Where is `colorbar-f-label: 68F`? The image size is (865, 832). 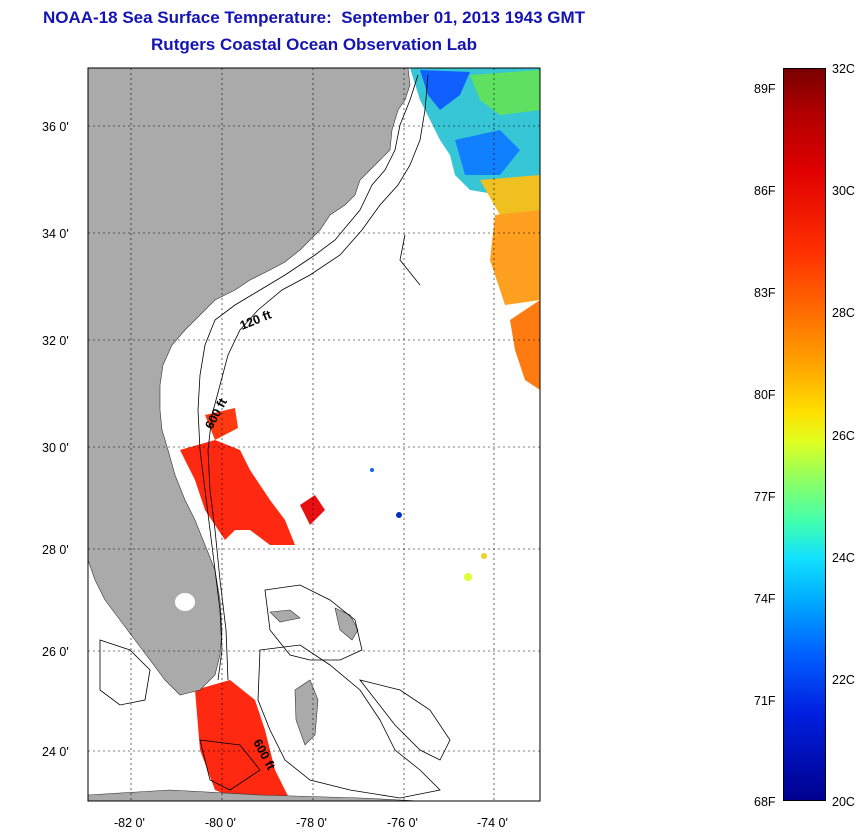
colorbar-f-label: 68F is located at coordinates (765, 802).